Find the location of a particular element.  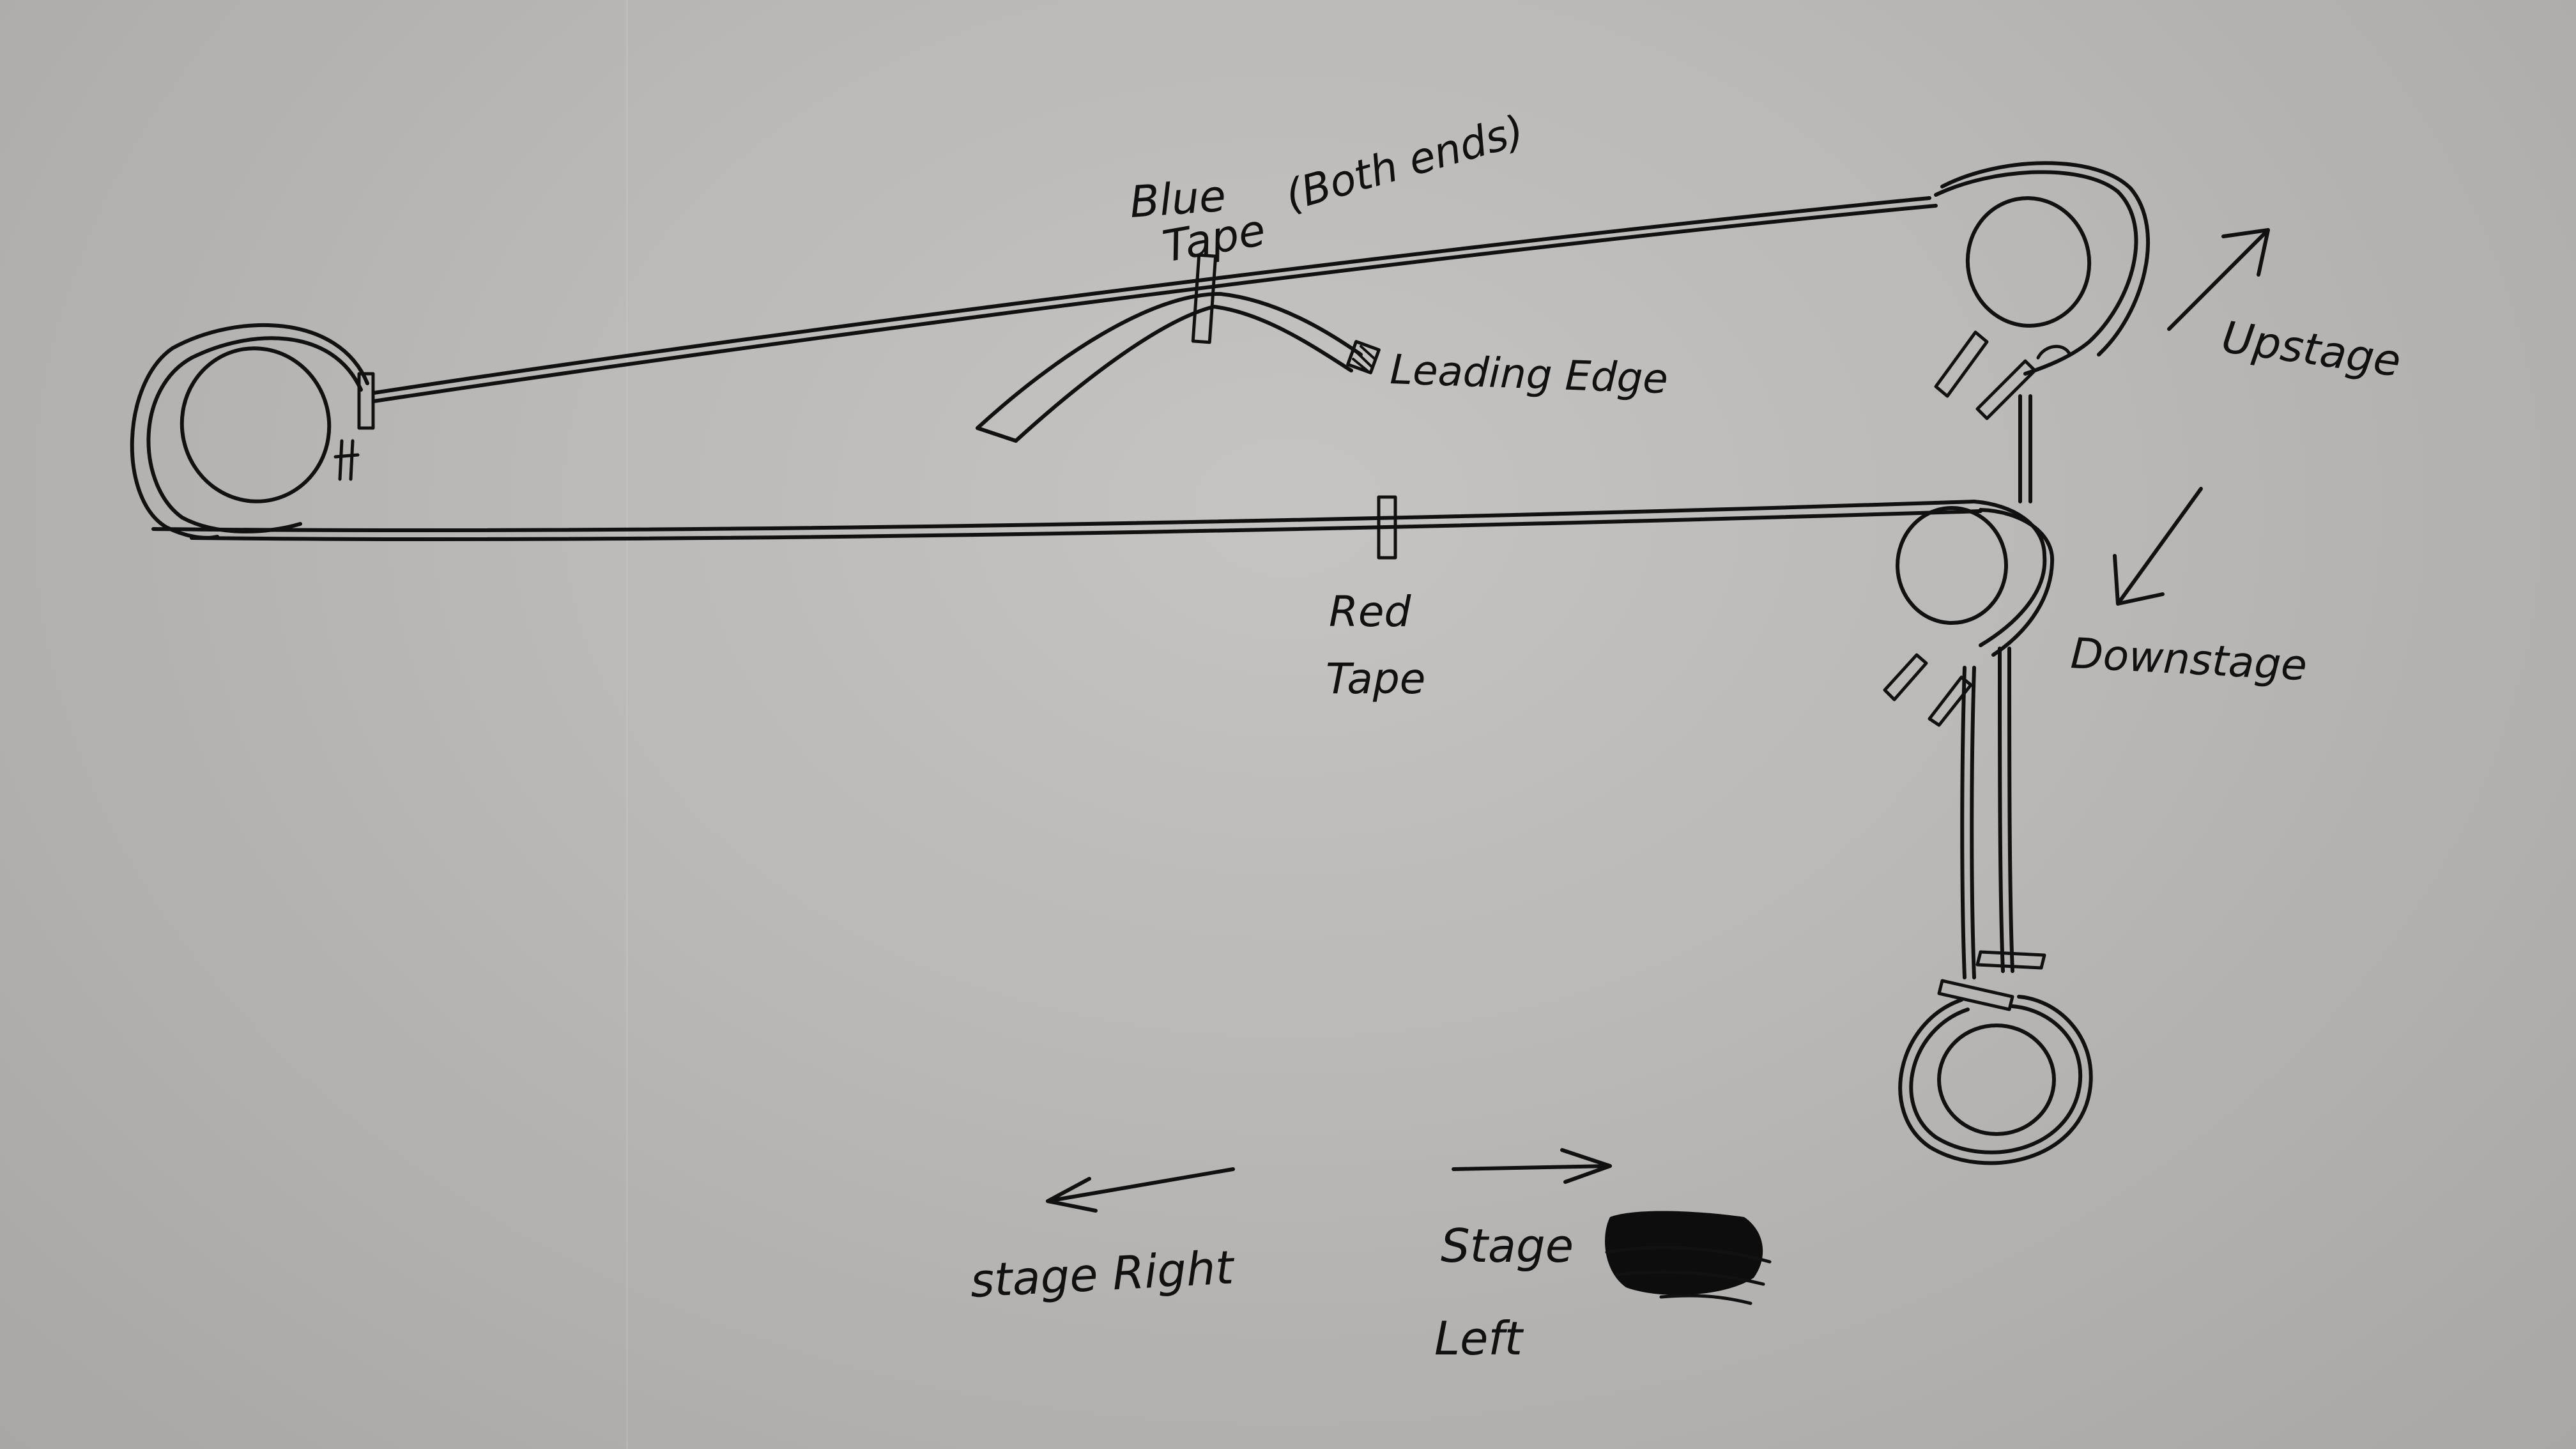

upper-band is located at coordinates (1155, 299).